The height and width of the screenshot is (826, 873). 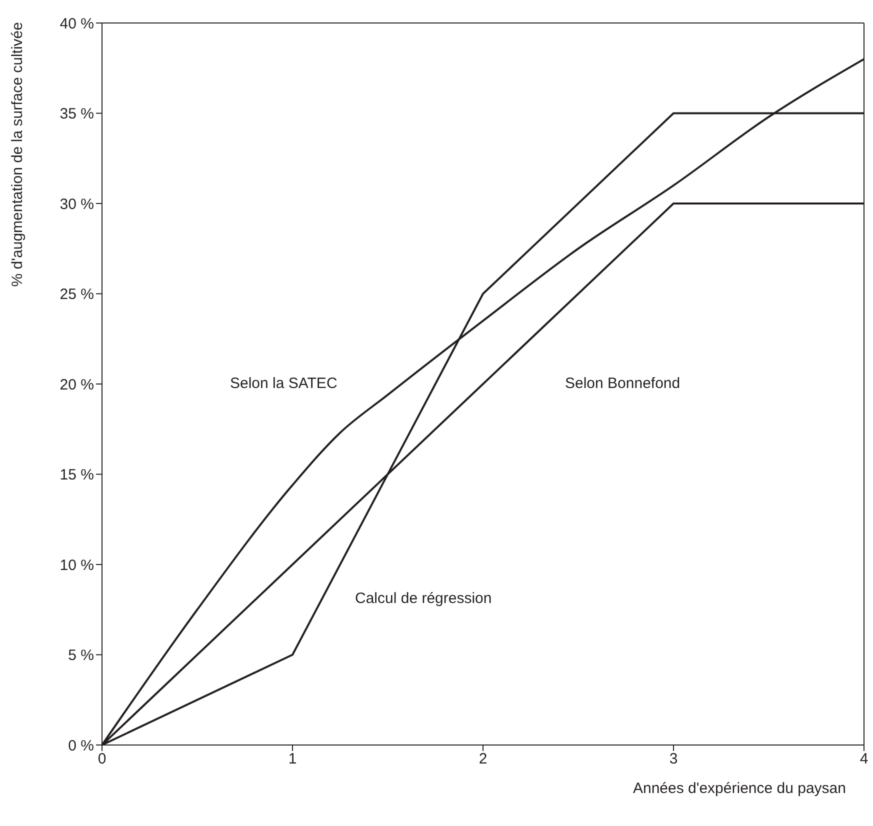 What do you see at coordinates (739, 788) in the screenshot?
I see `x-axis-title: Années d'expérience du paysan` at bounding box center [739, 788].